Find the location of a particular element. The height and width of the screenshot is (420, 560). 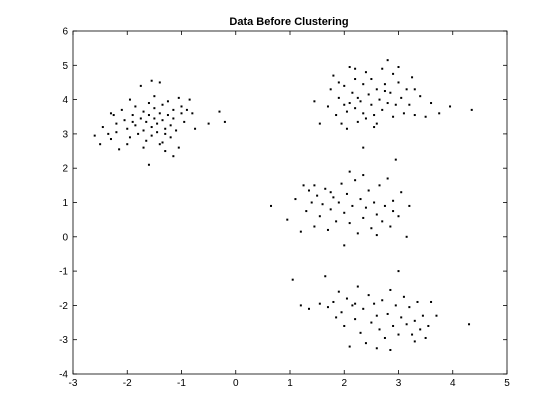

x-tick-label: -3 is located at coordinates (73, 383).